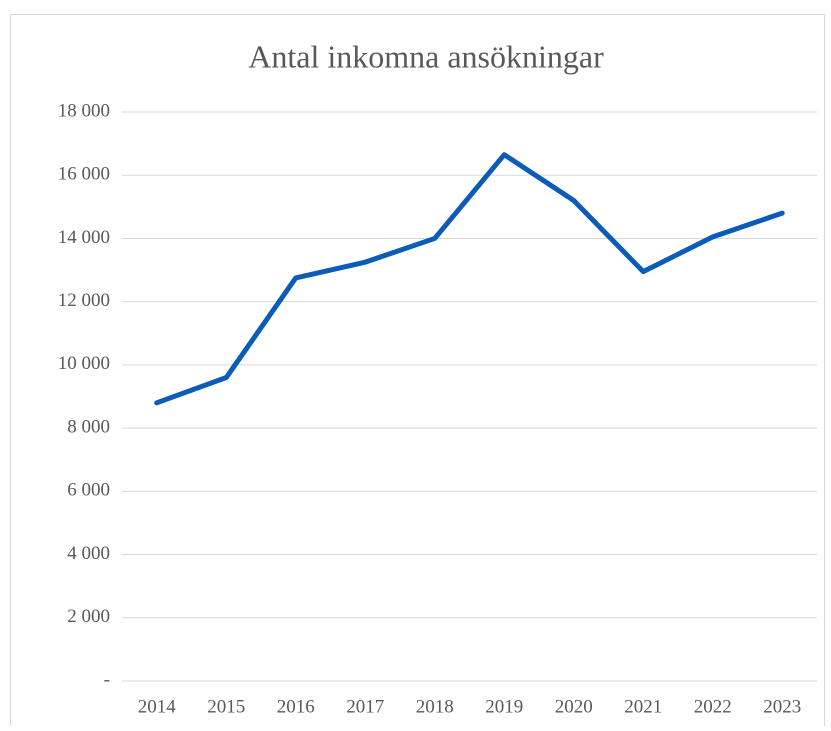  Describe the element at coordinates (88, 490) in the screenshot. I see `y-tick-label: 6 000` at that location.